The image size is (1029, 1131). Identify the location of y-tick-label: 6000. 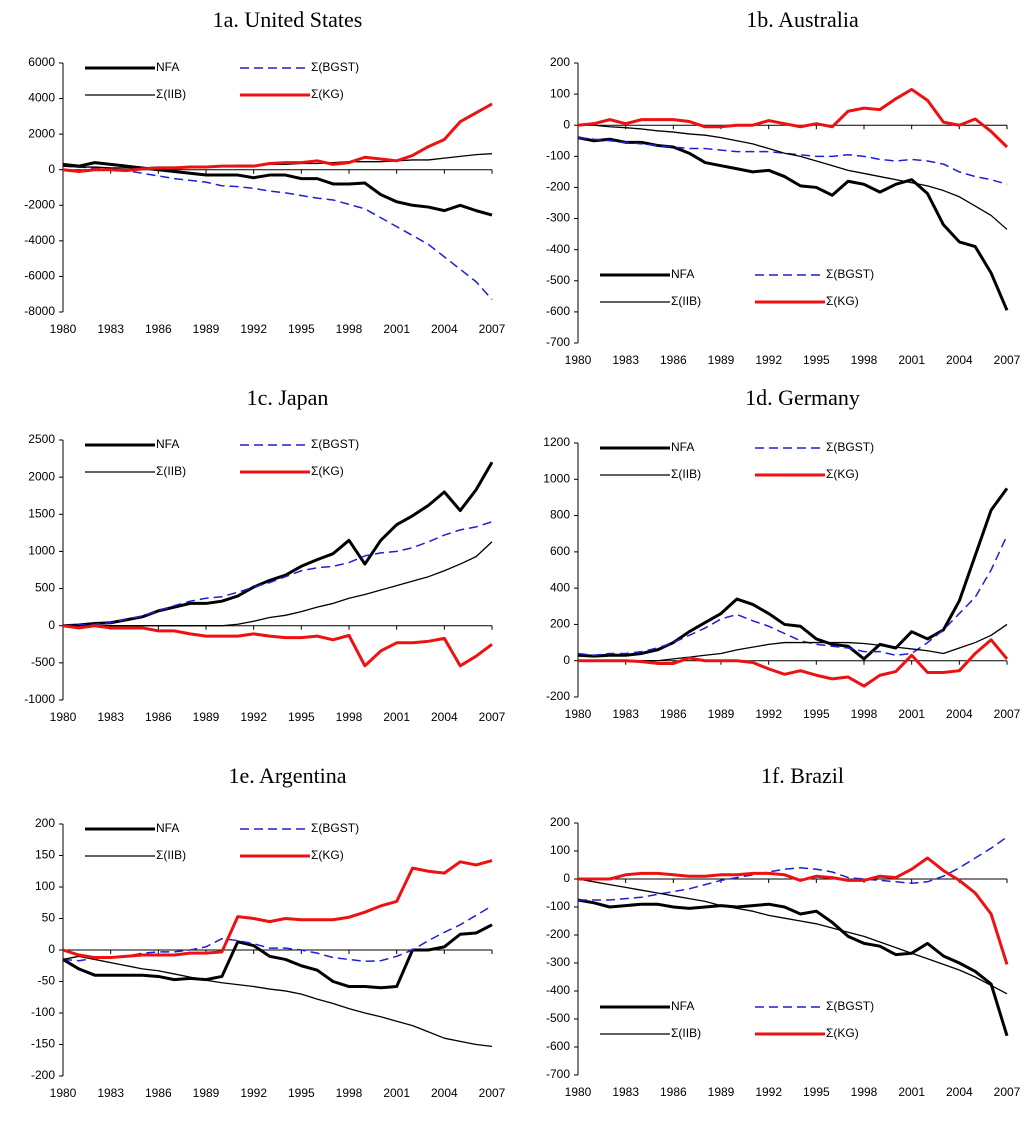
(41, 62).